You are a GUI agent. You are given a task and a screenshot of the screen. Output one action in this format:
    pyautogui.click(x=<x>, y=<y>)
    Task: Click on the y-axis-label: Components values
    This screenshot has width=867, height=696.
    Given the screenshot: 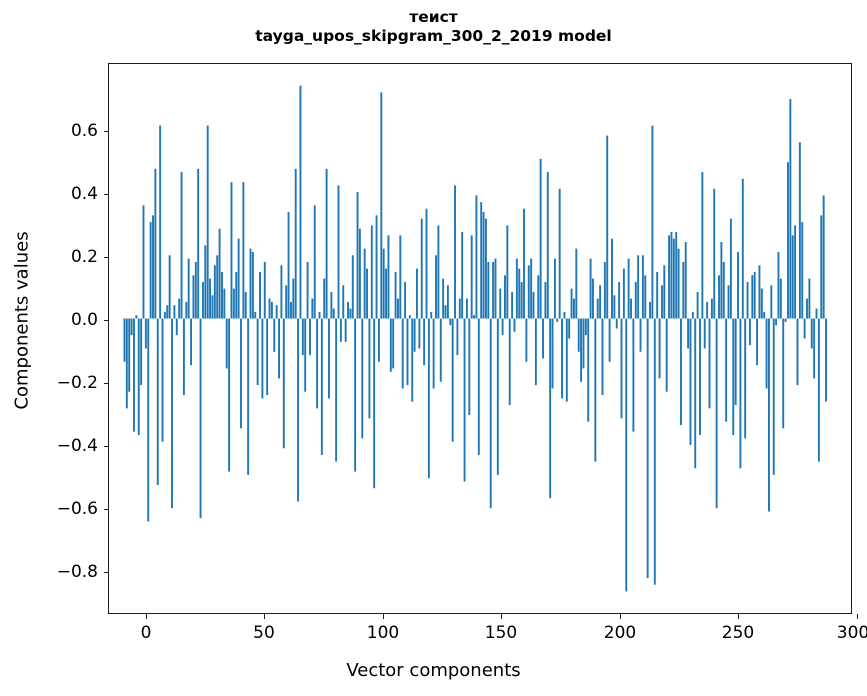 What is the action you would take?
    pyautogui.click(x=22, y=320)
    